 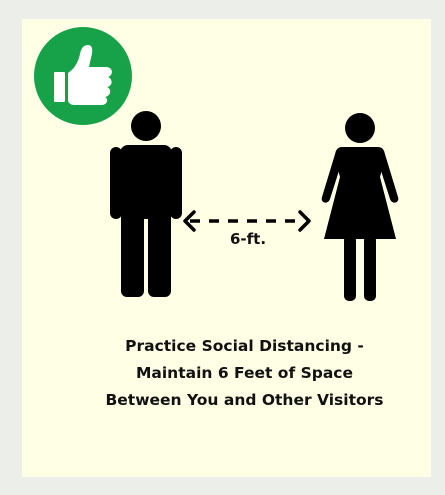 I want to click on message-line-1: Practice Social Distancing -, so click(x=244, y=346).